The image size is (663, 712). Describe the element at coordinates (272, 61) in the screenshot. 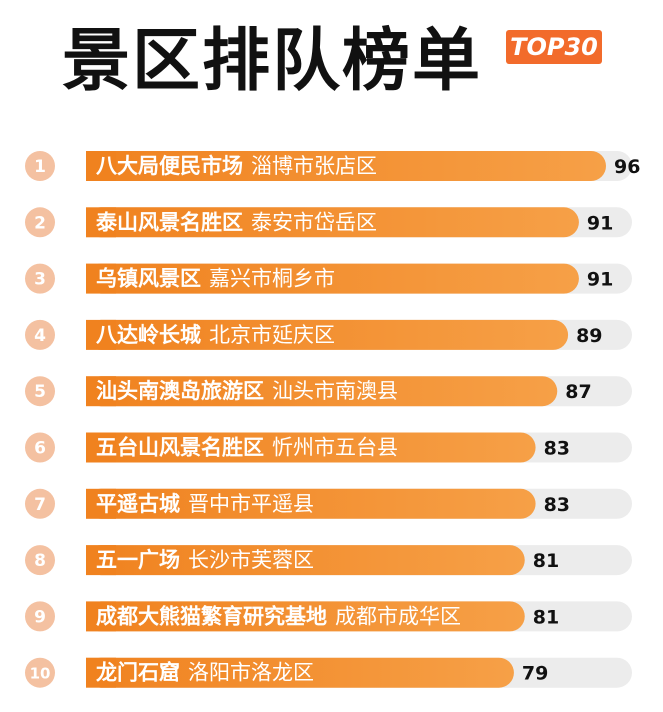

I see `page-title: 景区排队榜单` at that location.